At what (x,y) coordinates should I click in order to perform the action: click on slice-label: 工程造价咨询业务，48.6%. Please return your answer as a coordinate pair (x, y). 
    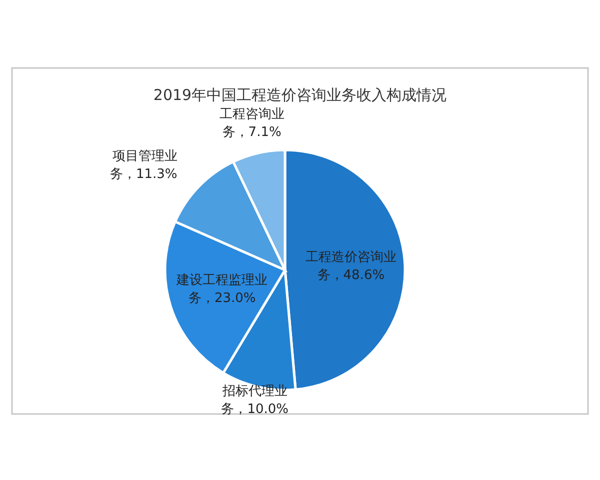
    Looking at the image, I should click on (351, 267).